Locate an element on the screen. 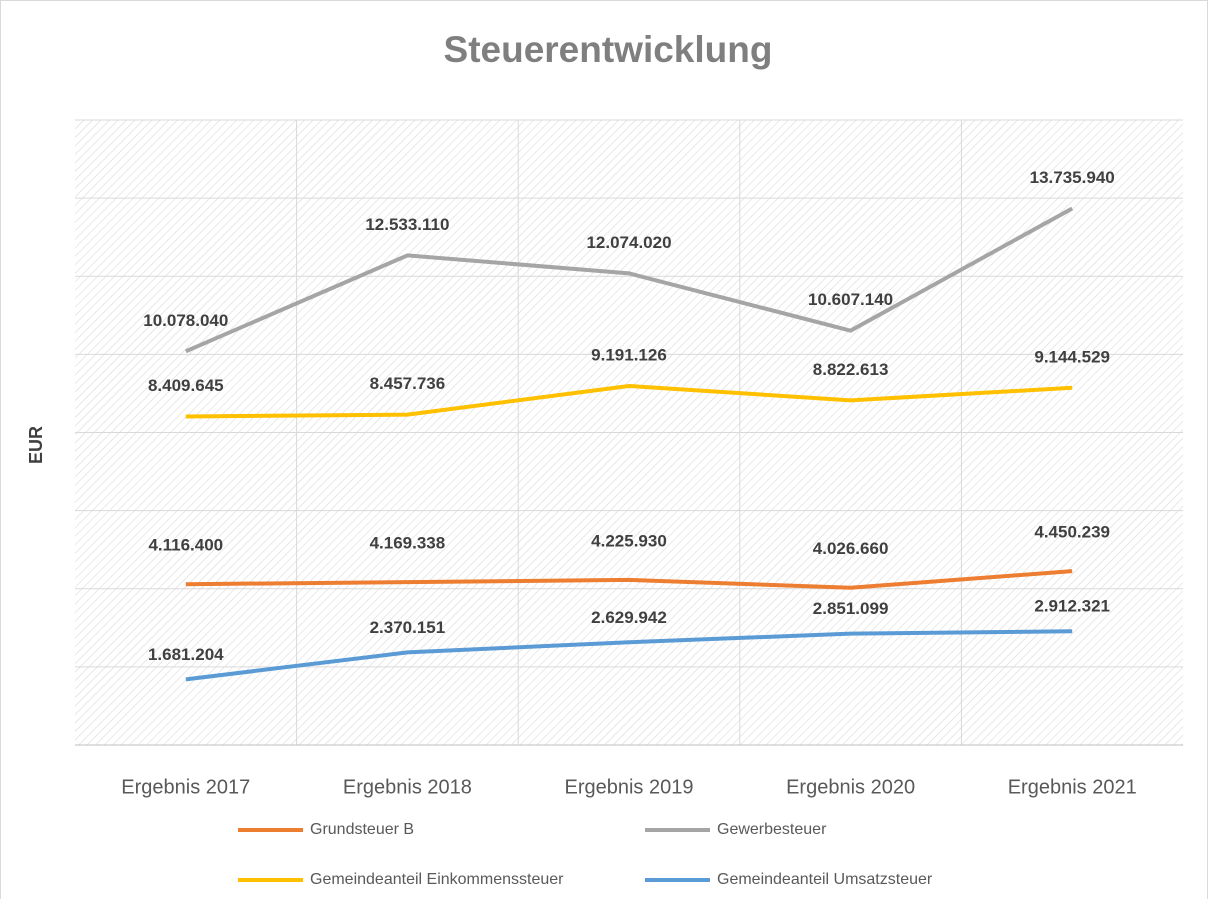 This screenshot has width=1209, height=899. data-label: 2.370.151 is located at coordinates (408, 627).